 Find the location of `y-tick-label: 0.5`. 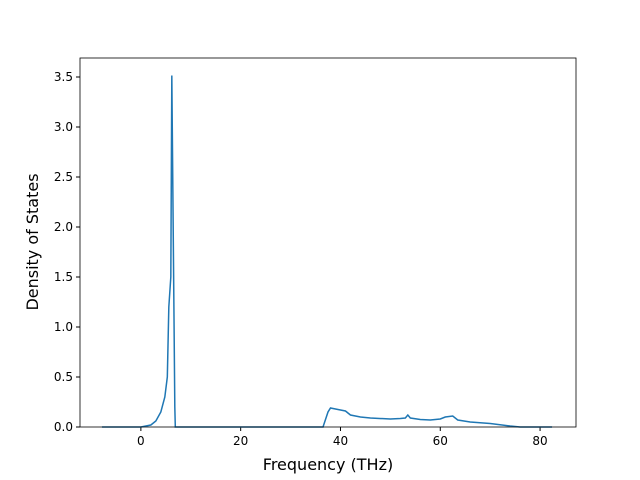

y-tick-label: 0.5 is located at coordinates (63, 377).